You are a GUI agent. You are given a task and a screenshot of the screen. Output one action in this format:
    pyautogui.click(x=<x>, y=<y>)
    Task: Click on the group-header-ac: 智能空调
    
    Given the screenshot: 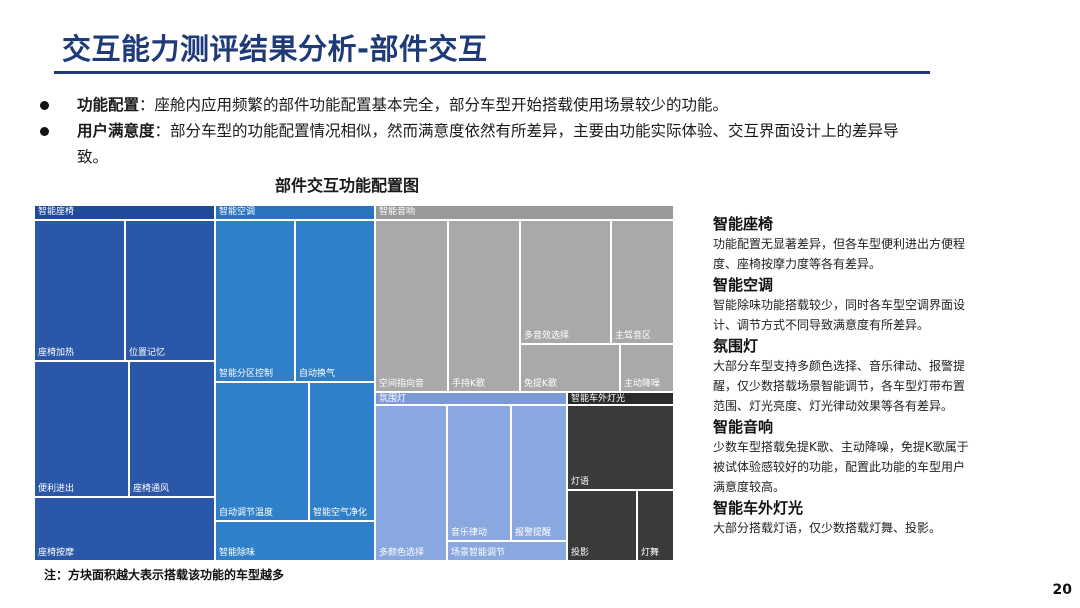 What is the action you would take?
    pyautogui.click(x=295, y=212)
    